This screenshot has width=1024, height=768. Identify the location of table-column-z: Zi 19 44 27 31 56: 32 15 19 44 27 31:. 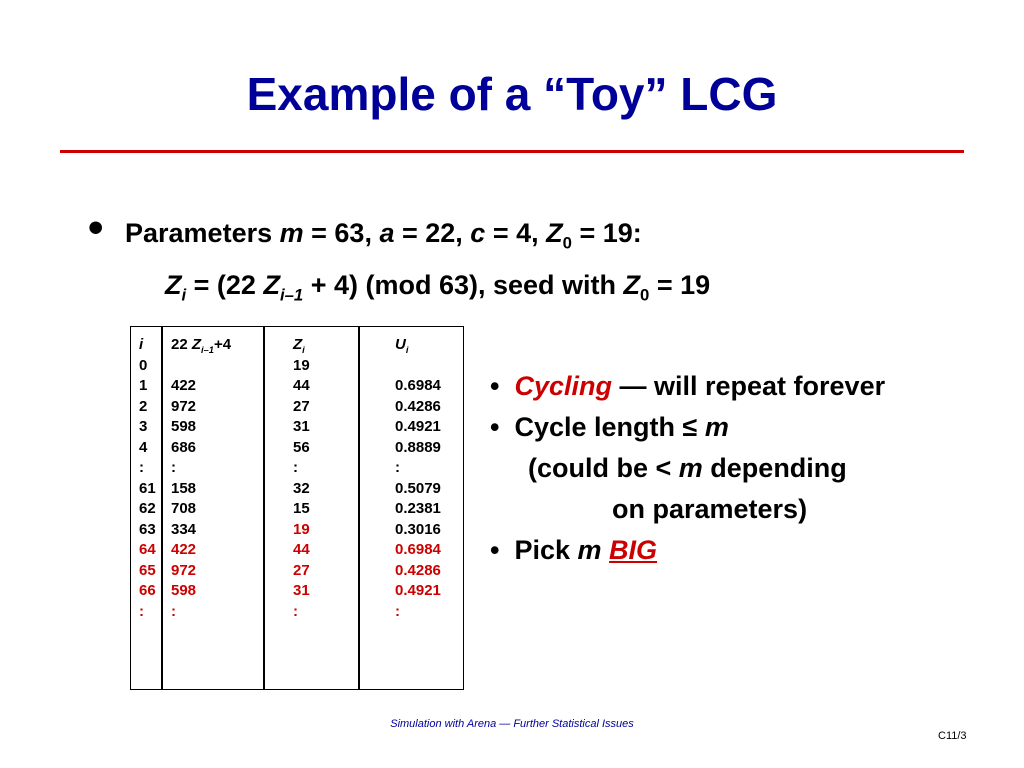
(301, 478).